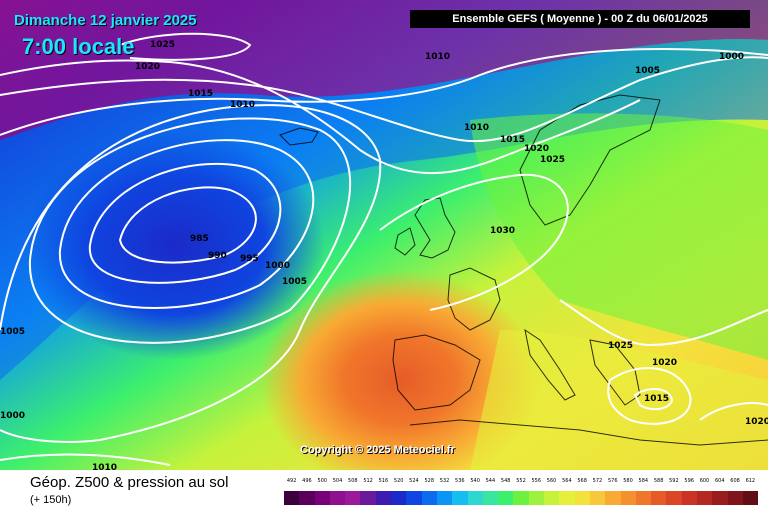 The height and width of the screenshot is (512, 768). I want to click on italy-coast, so click(550, 364).